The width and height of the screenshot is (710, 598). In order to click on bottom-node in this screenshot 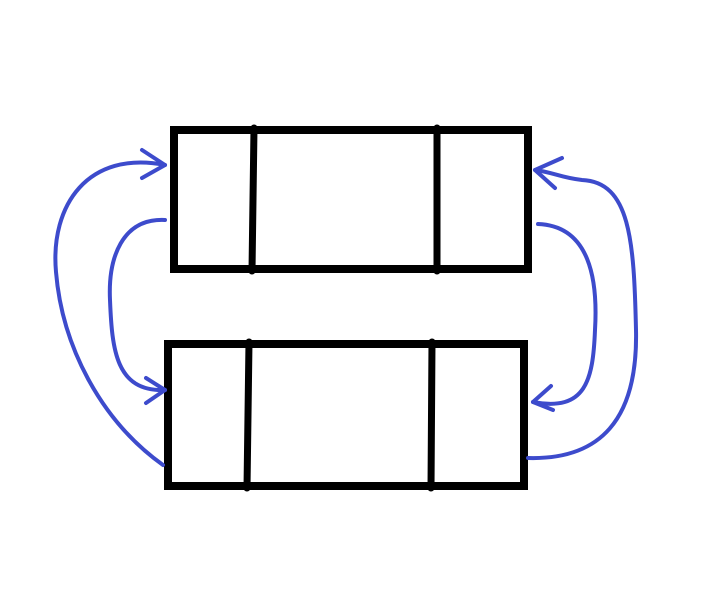, I will do `click(346, 415)`.